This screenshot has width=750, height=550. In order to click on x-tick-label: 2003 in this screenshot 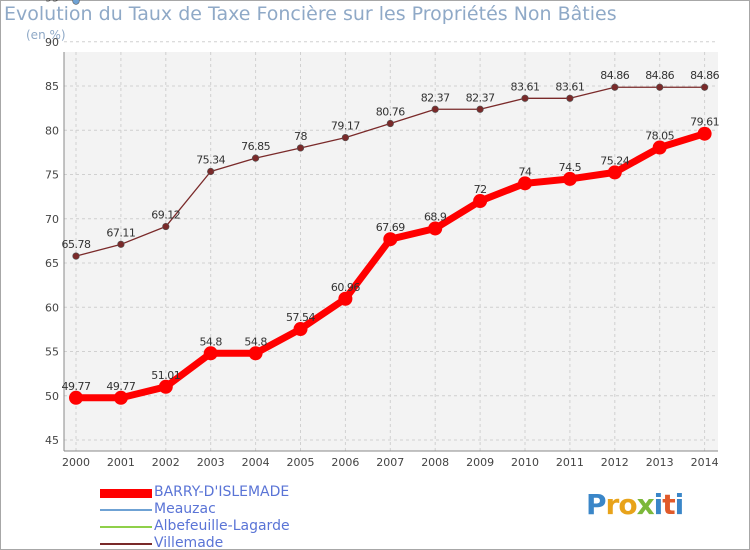, I will do `click(211, 462)`.